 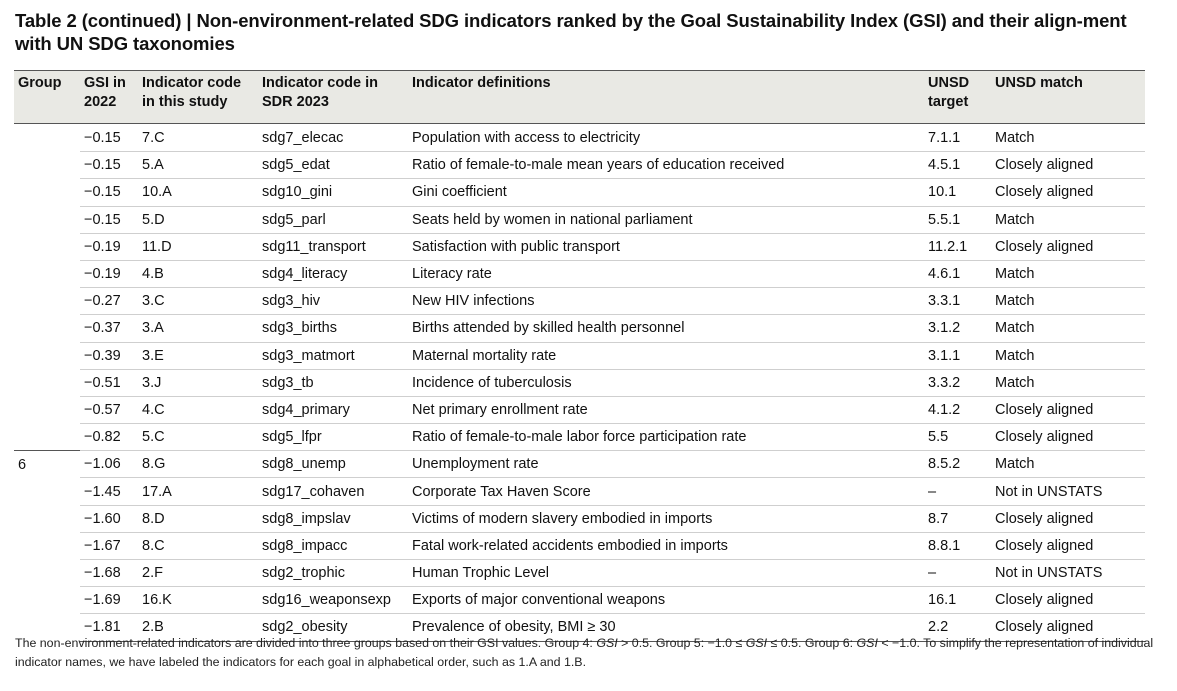 I want to click on cell-code: 5.C, so click(x=198, y=437).